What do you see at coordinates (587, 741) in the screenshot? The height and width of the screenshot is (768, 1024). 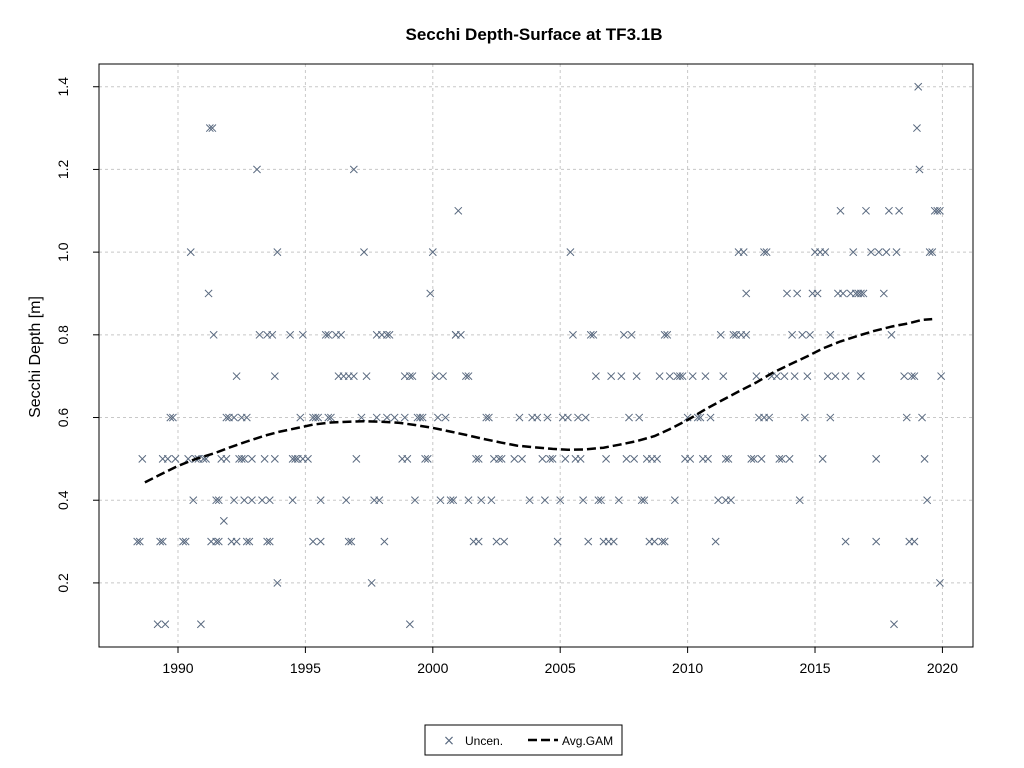 I see `legend-label-gam: Avg.GAM` at bounding box center [587, 741].